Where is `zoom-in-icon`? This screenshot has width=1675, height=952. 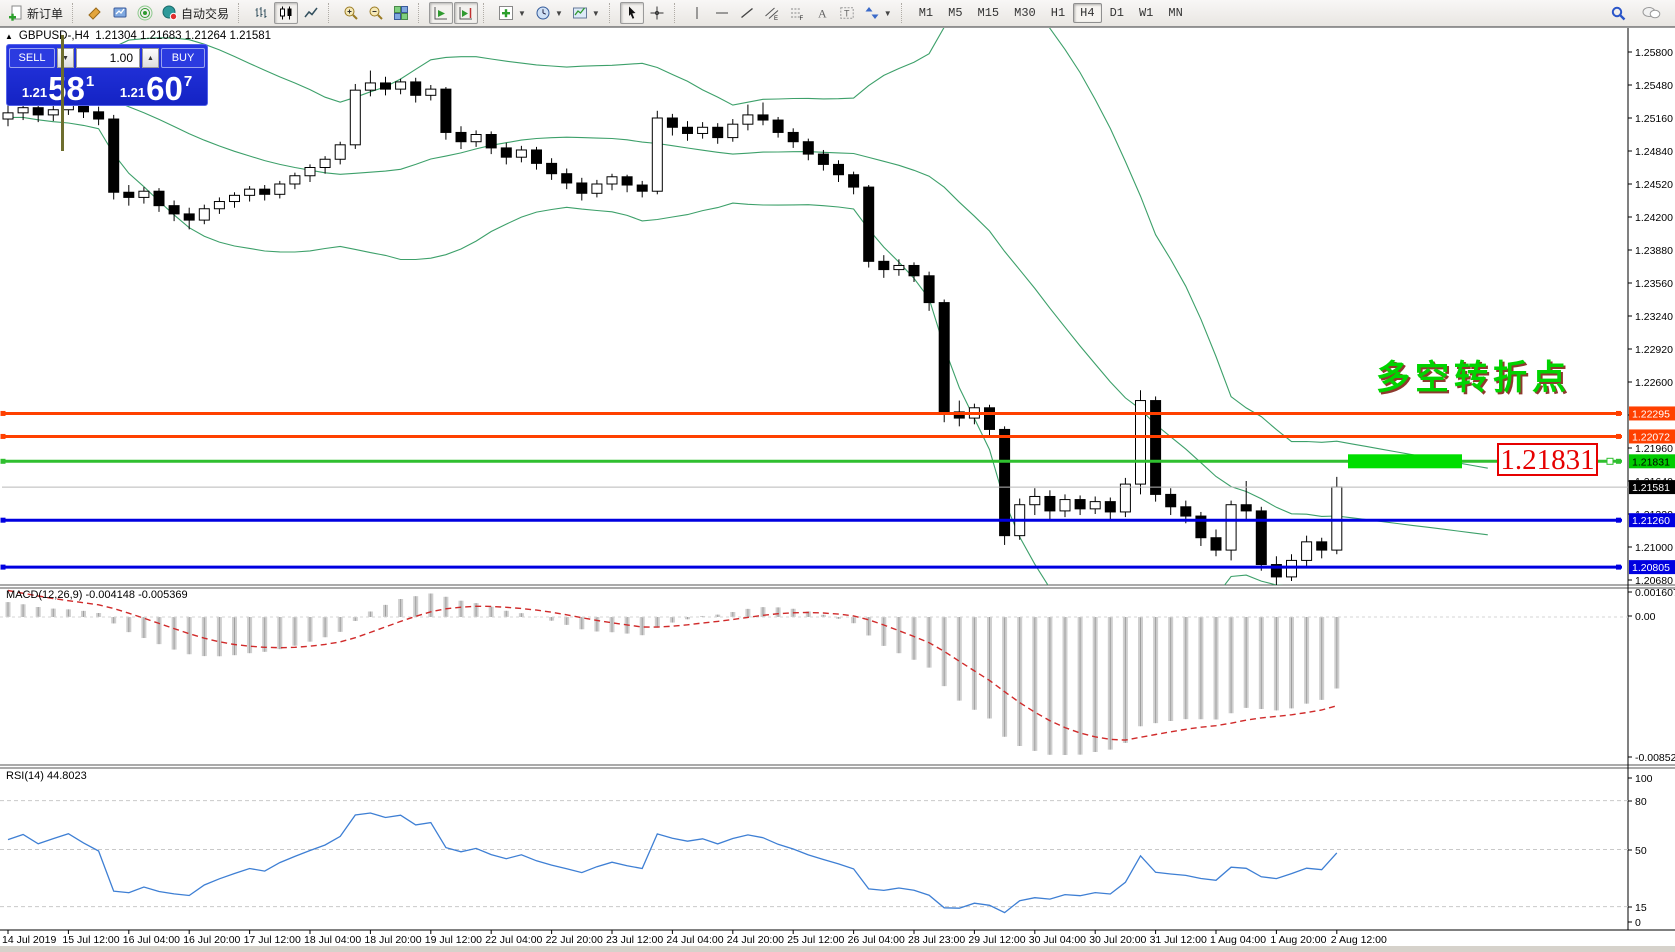 zoom-in-icon is located at coordinates (351, 13).